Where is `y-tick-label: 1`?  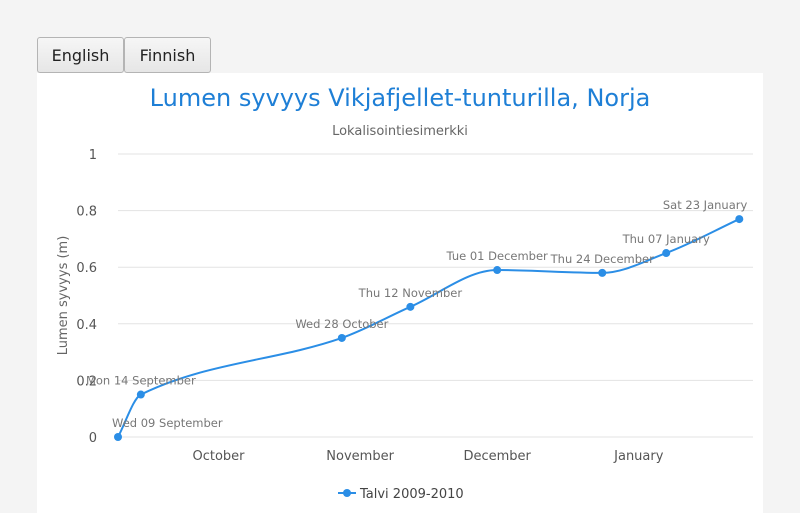 y-tick-label: 1 is located at coordinates (93, 155).